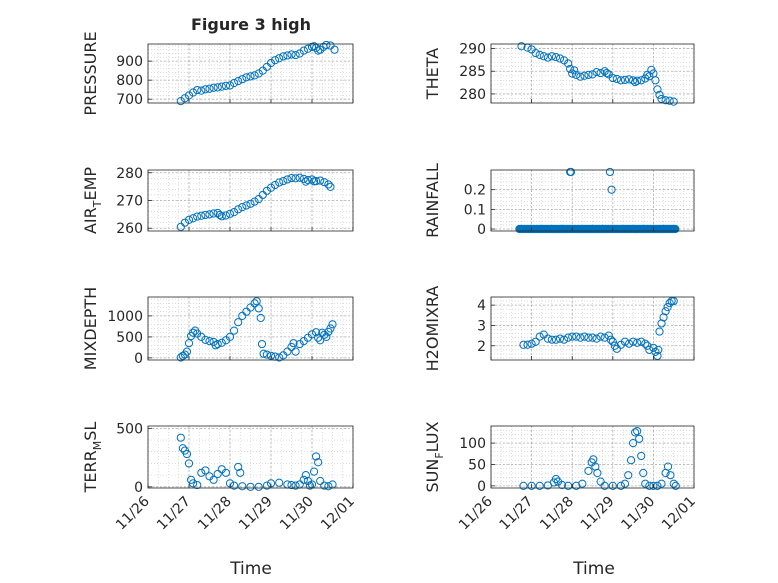 The width and height of the screenshot is (778, 583). What do you see at coordinates (432, 74) in the screenshot?
I see `y-axis-label: THETA` at bounding box center [432, 74].